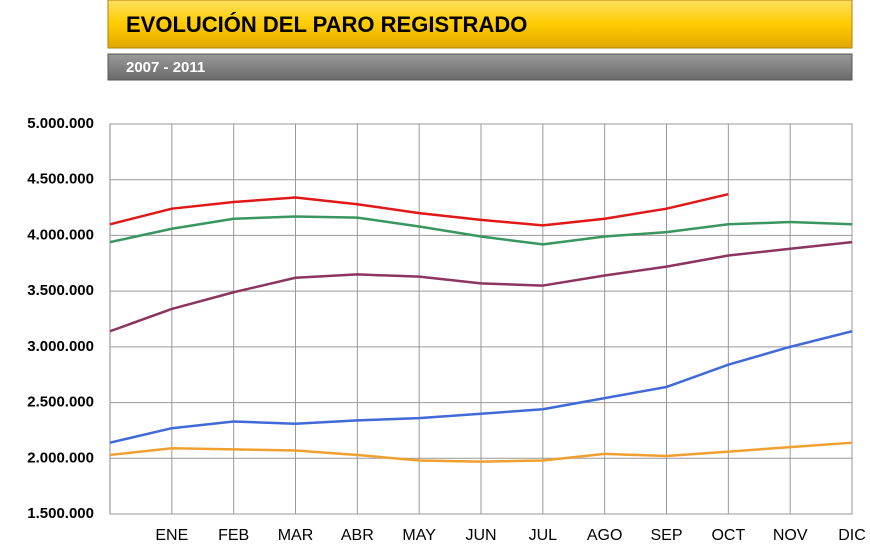 This screenshot has width=870, height=547. What do you see at coordinates (790, 535) in the screenshot?
I see `x-tick-label: NOV` at bounding box center [790, 535].